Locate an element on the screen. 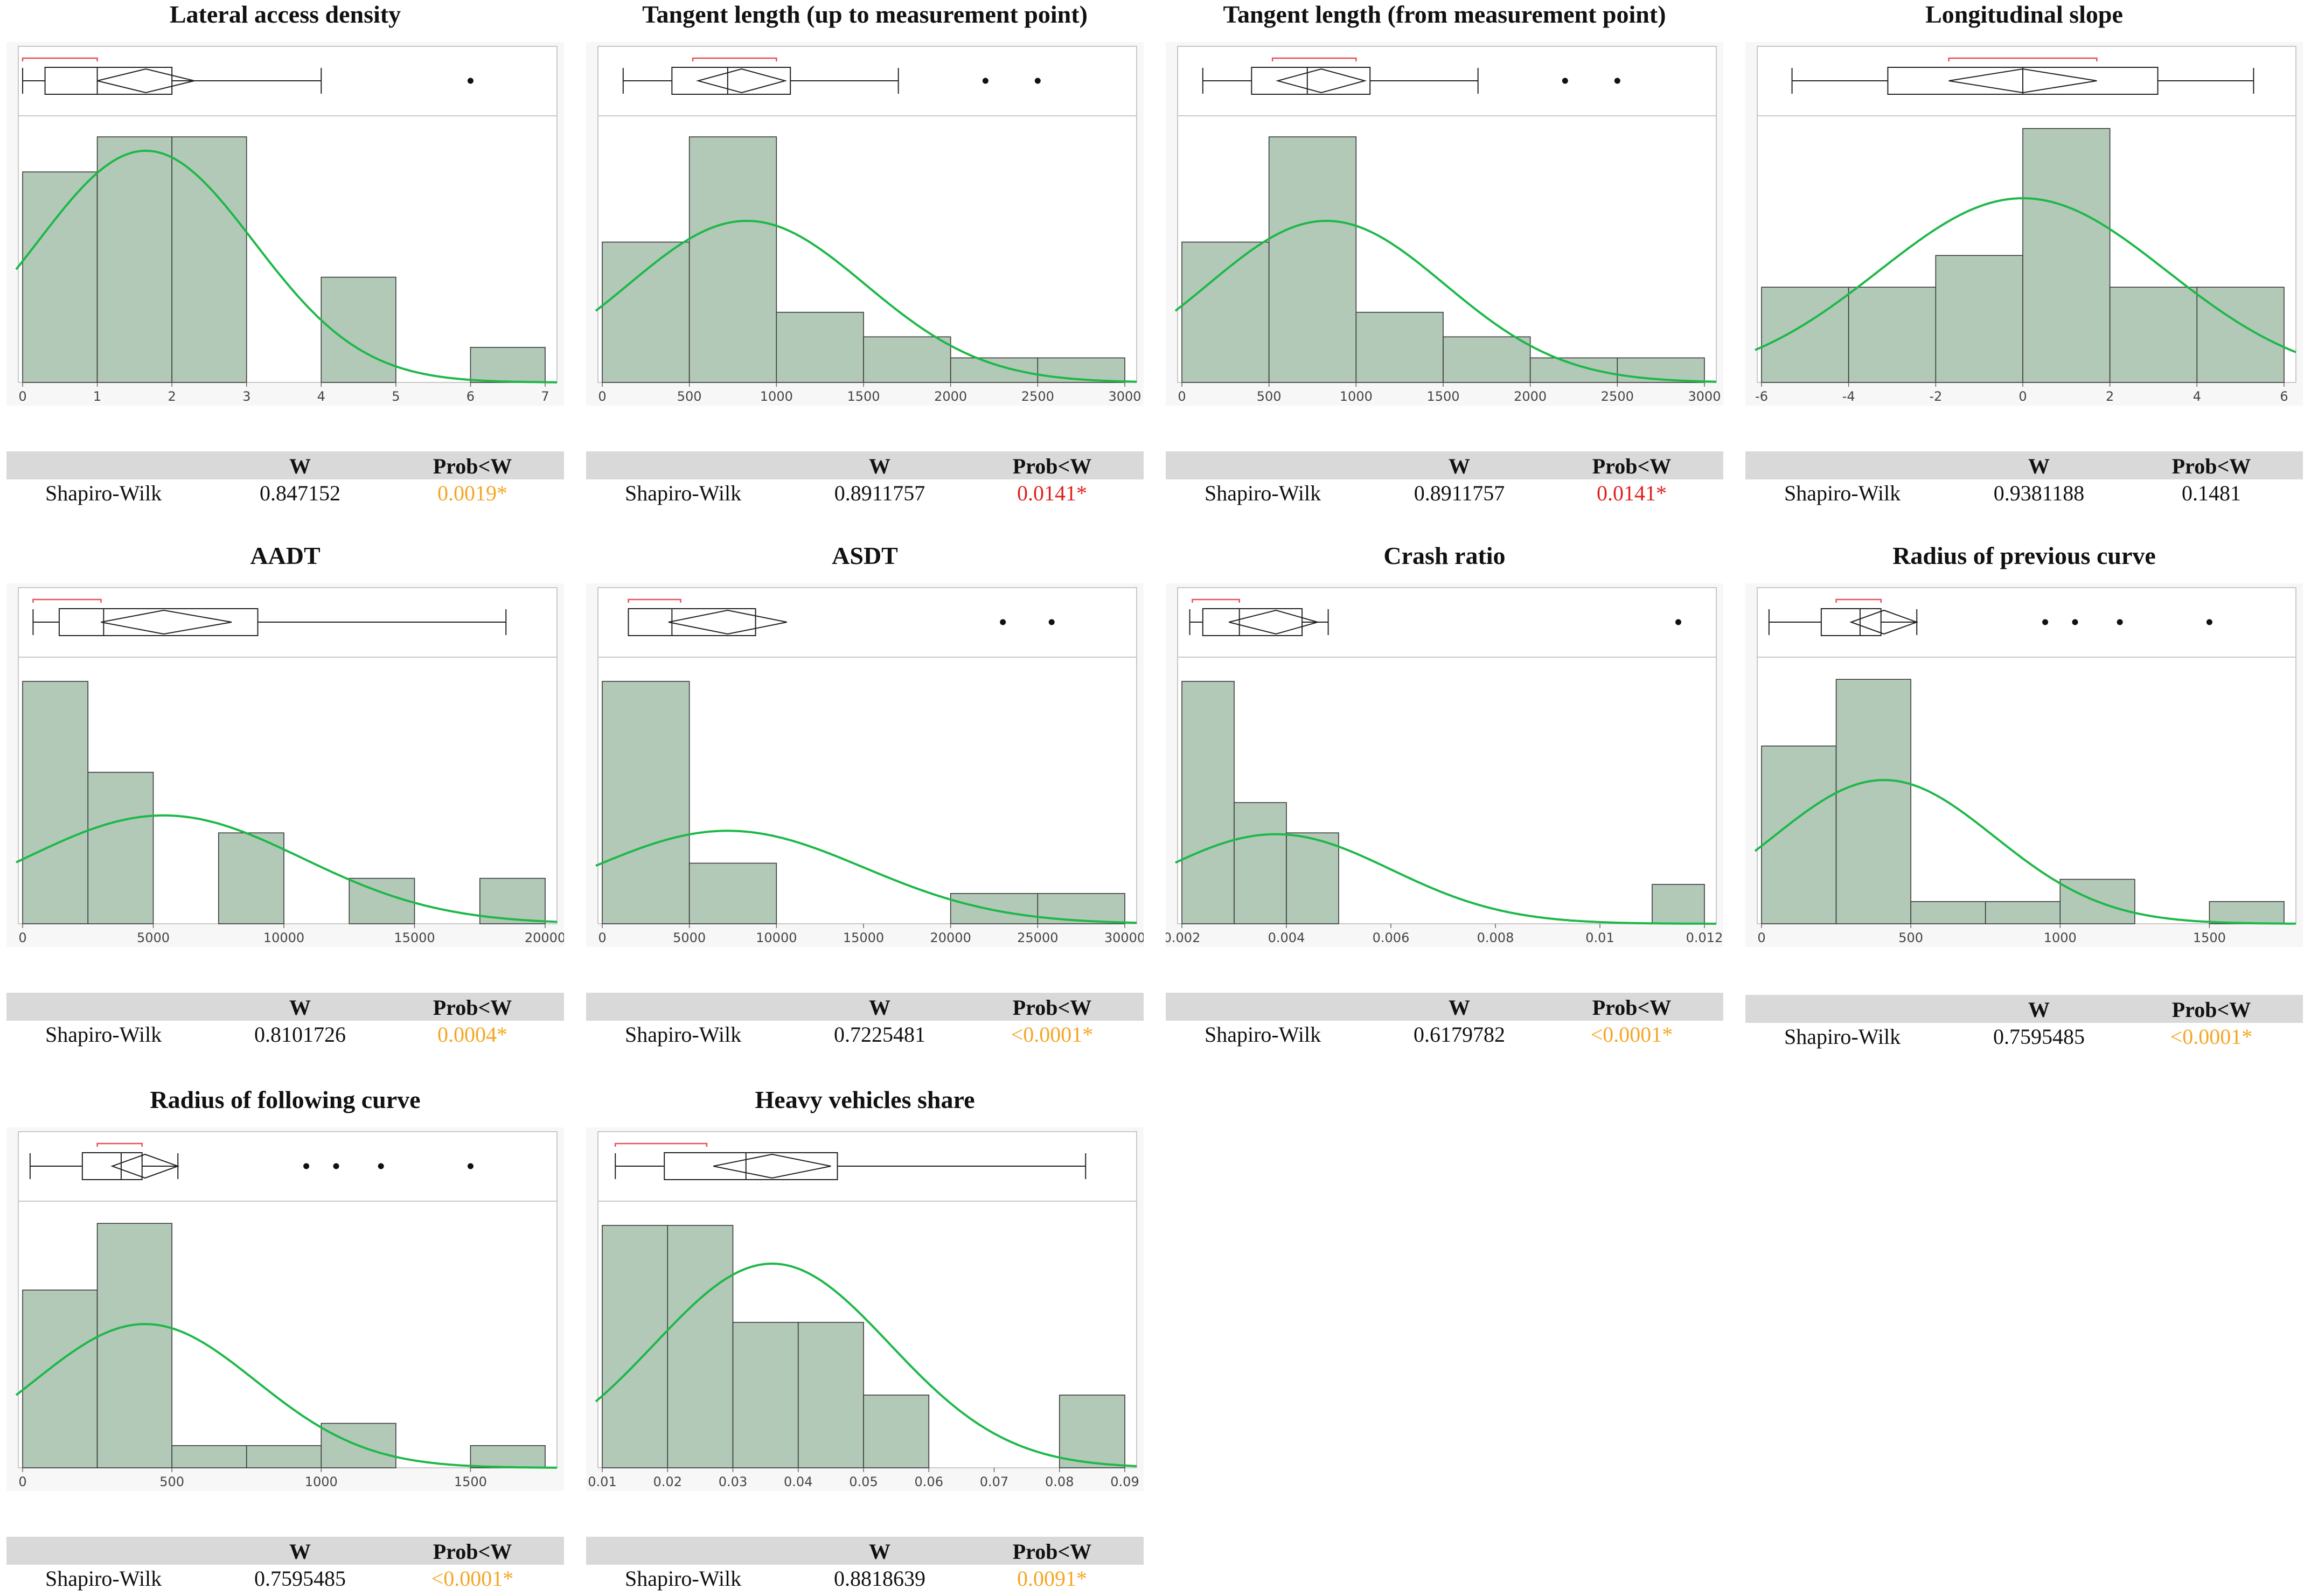 The image size is (2311, 1596). chart-plot: 0 500 1000 1500 is located at coordinates (285, 1309).